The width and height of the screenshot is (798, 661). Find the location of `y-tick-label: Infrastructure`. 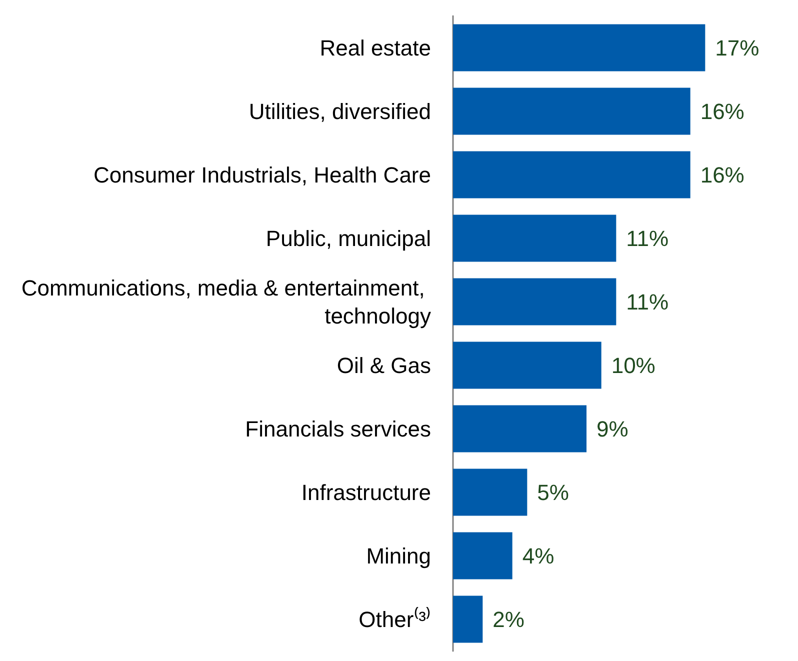

y-tick-label: Infrastructure is located at coordinates (366, 492).